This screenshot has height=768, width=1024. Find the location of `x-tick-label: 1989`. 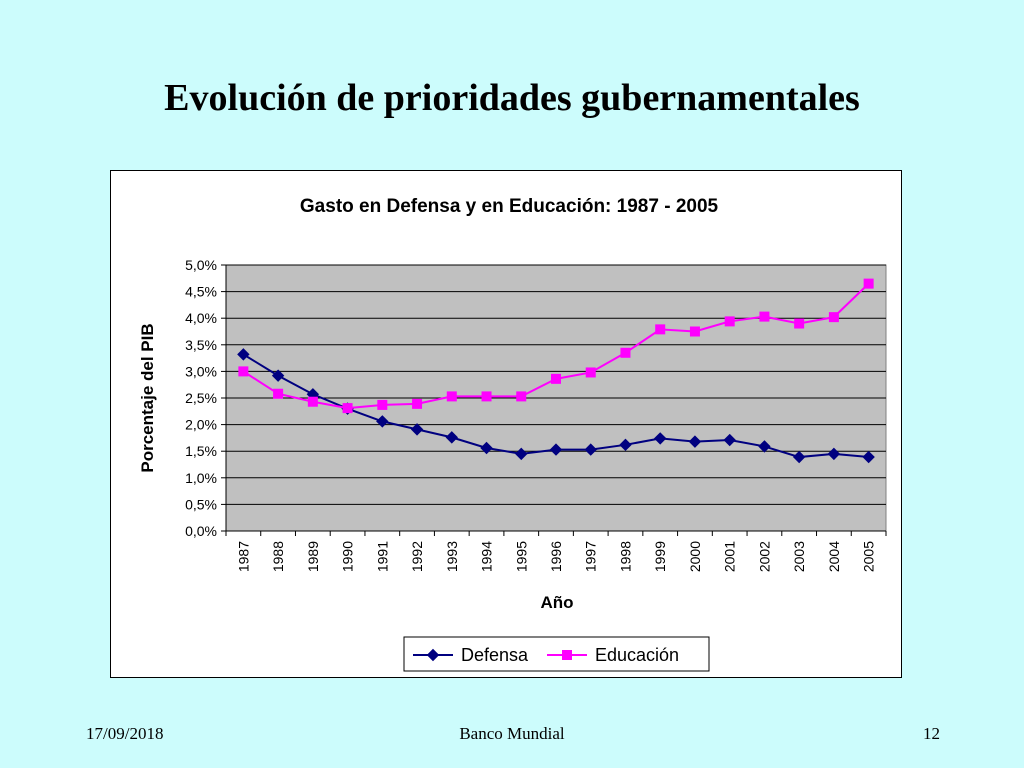

x-tick-label: 1989 is located at coordinates (313, 556).